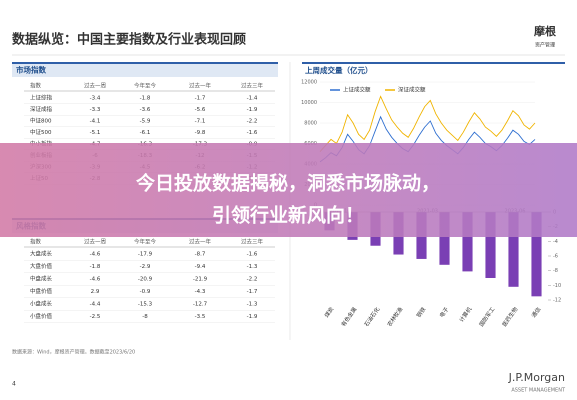 The height and width of the screenshot is (400, 577). Describe the element at coordinates (200, 305) in the screenshot. I see `cell-value: -12.7` at that location.